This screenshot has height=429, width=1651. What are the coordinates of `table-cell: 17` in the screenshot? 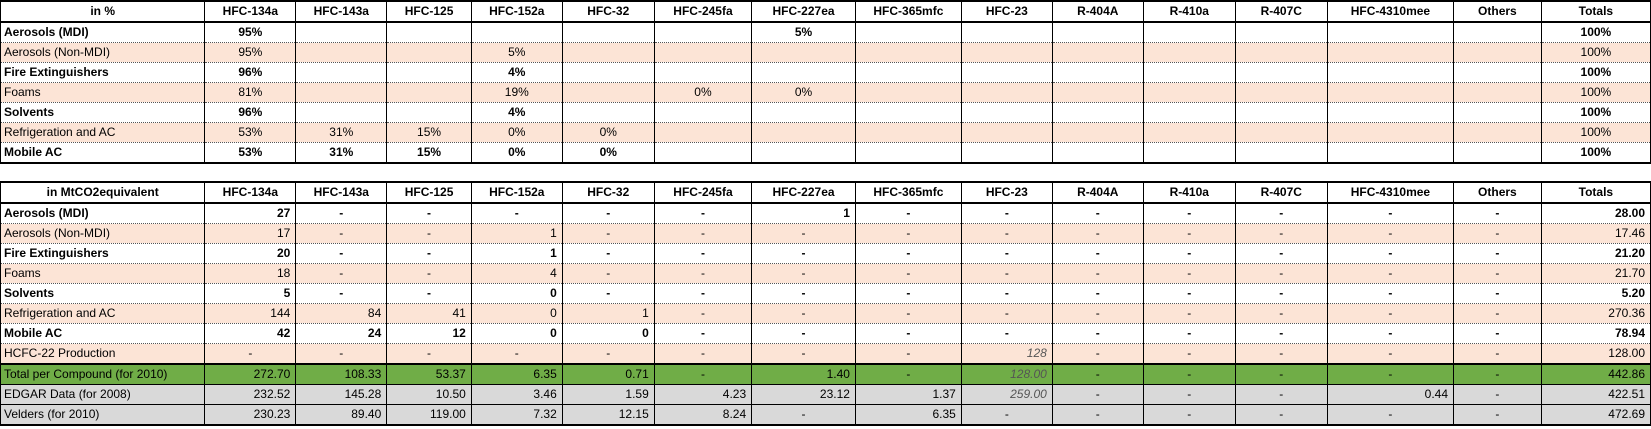 It's located at (250, 233).